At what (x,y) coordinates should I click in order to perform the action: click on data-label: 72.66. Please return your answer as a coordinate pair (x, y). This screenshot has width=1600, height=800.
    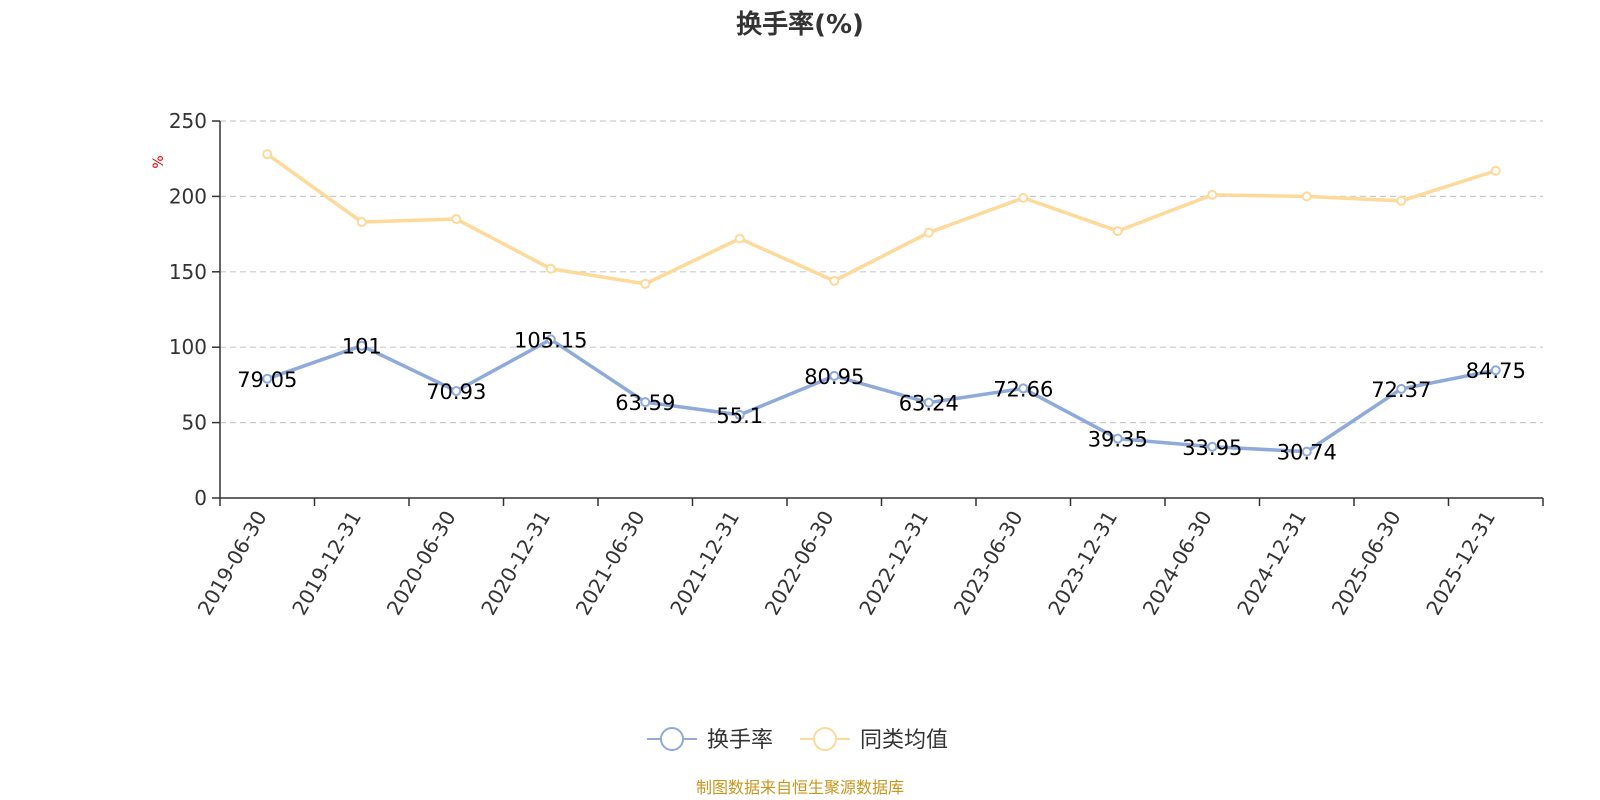
    Looking at the image, I should click on (1023, 389).